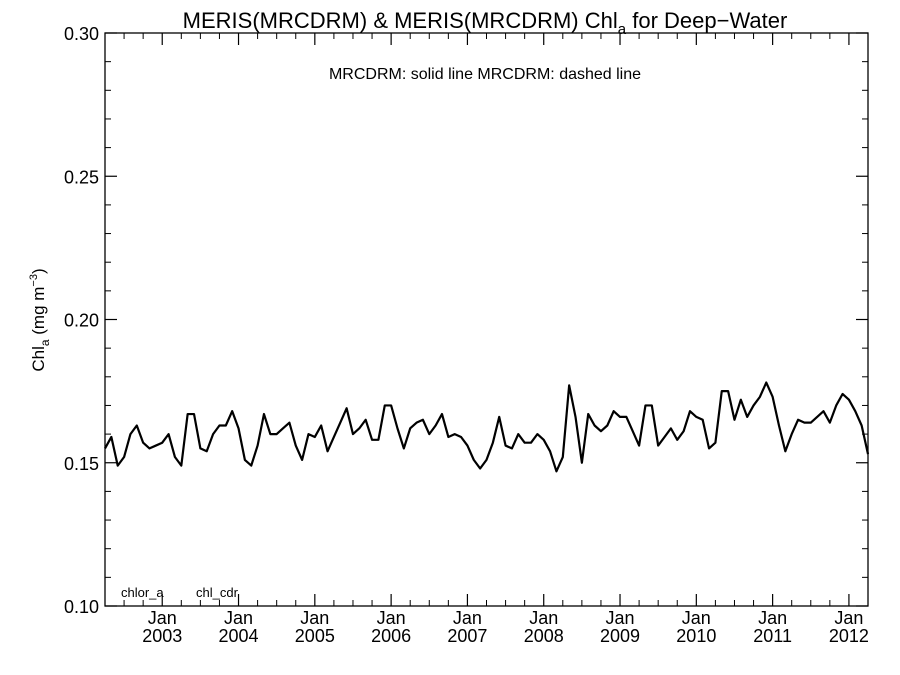 This screenshot has height=675, width=900. I want to click on x-tick-year: 2004, so click(239, 636).